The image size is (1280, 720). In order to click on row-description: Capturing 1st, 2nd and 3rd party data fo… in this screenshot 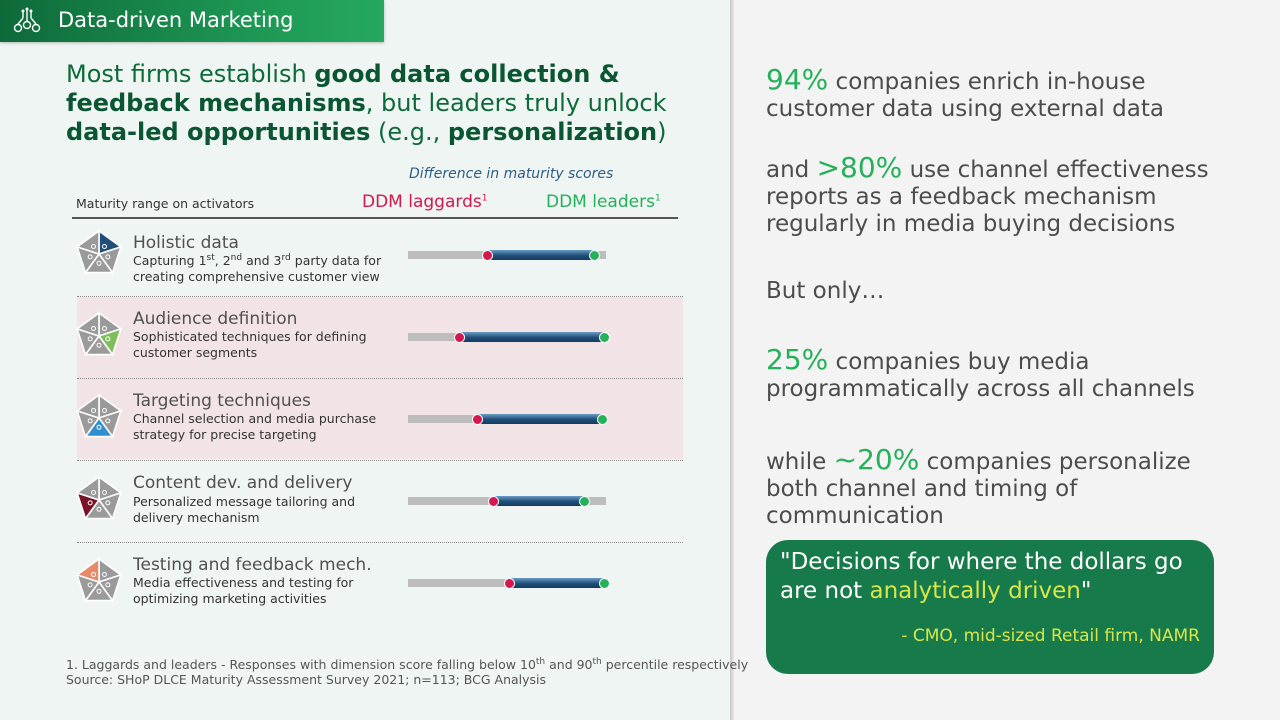, I will do `click(263, 269)`.